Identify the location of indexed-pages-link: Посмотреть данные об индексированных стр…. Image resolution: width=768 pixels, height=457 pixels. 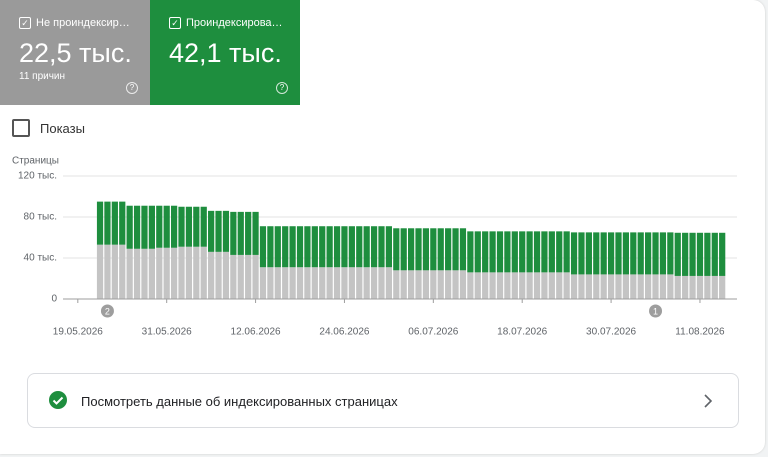
(383, 400).